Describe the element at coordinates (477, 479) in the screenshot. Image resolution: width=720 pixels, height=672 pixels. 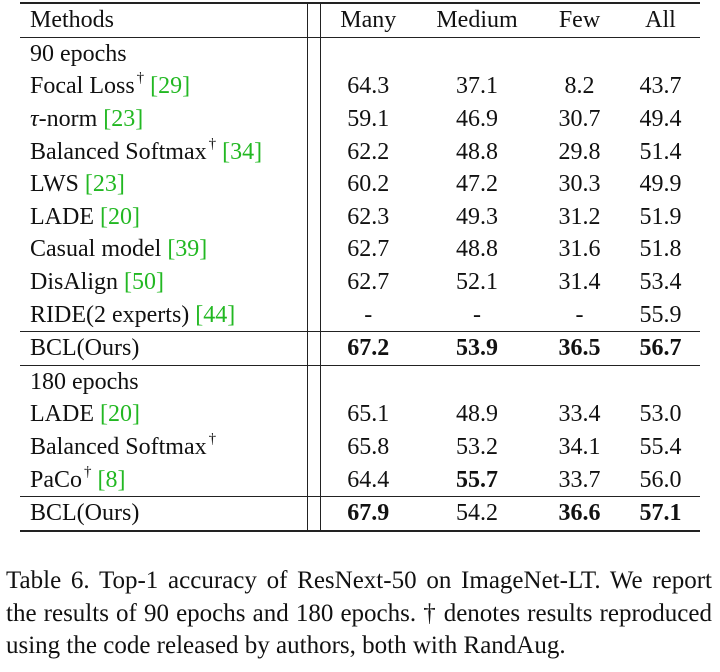
I see `value-medium: 55.7` at that location.